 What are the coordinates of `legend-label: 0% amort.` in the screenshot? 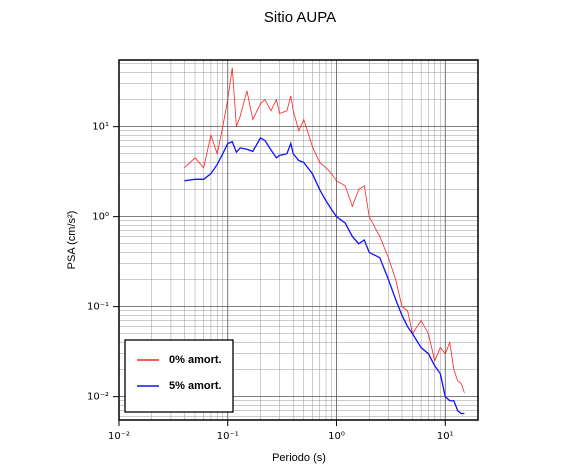 It's located at (195, 360).